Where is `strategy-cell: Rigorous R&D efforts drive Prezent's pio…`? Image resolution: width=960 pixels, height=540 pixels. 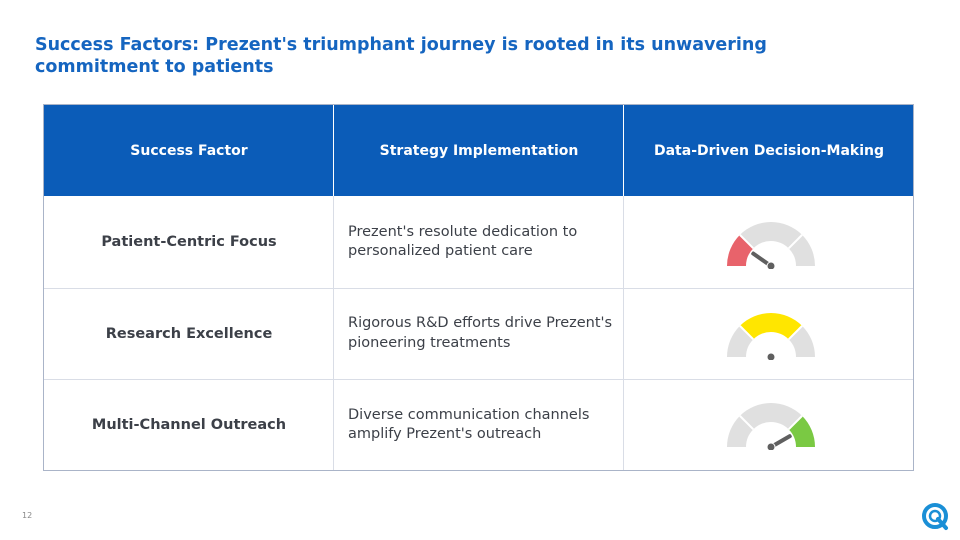
strategy-cell: Rigorous R&D efforts drive Prezent's pio… is located at coordinates (480, 333).